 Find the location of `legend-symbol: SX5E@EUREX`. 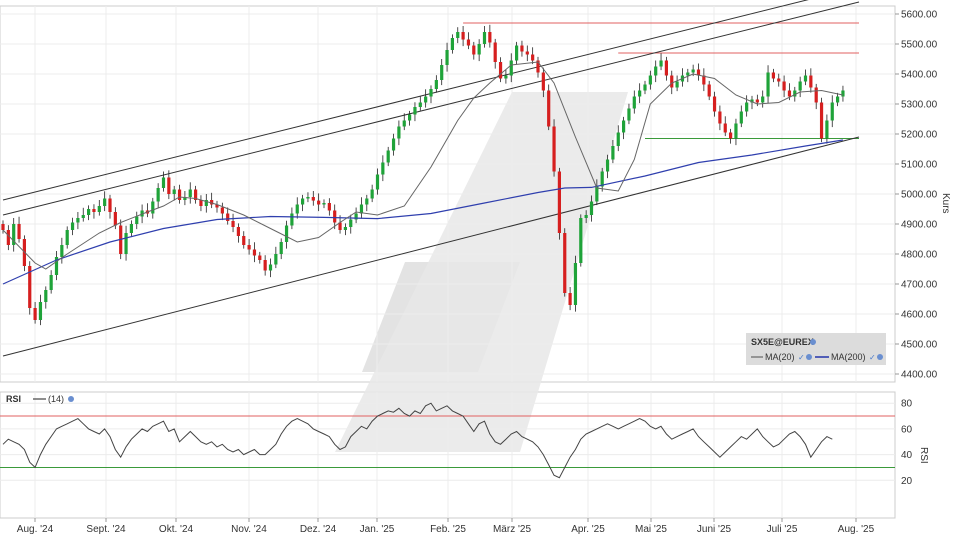

legend-symbol: SX5E@EUREX is located at coordinates (782, 342).